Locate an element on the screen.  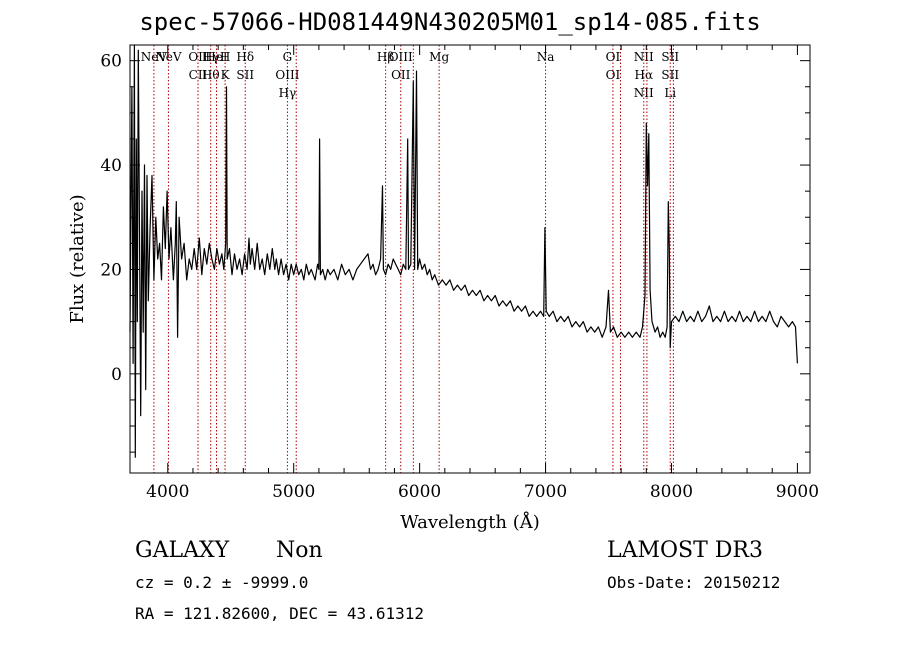
x-tick-label: 5000 is located at coordinates (293, 492).